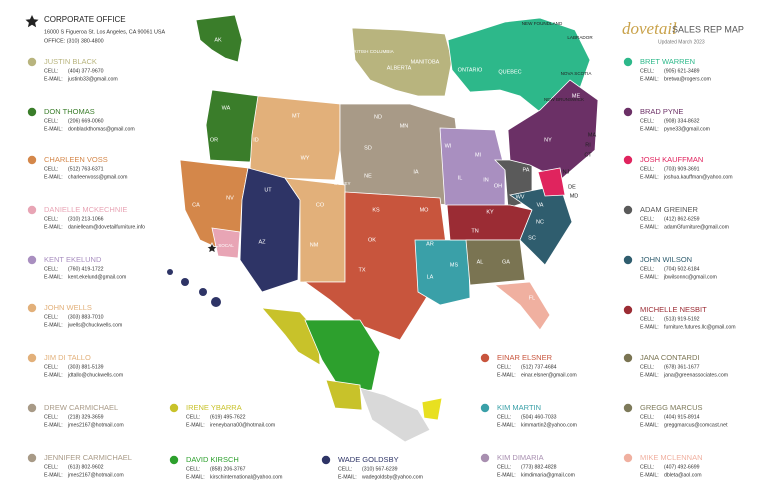 This screenshot has width=768, height=497. What do you see at coordinates (448, 146) in the screenshot?
I see `map-label: WI` at bounding box center [448, 146].